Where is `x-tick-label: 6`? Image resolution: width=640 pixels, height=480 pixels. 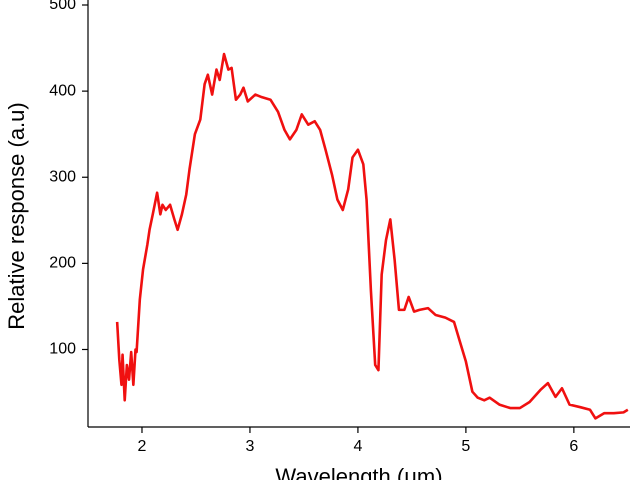 x-tick-label: 6 is located at coordinates (573, 446).